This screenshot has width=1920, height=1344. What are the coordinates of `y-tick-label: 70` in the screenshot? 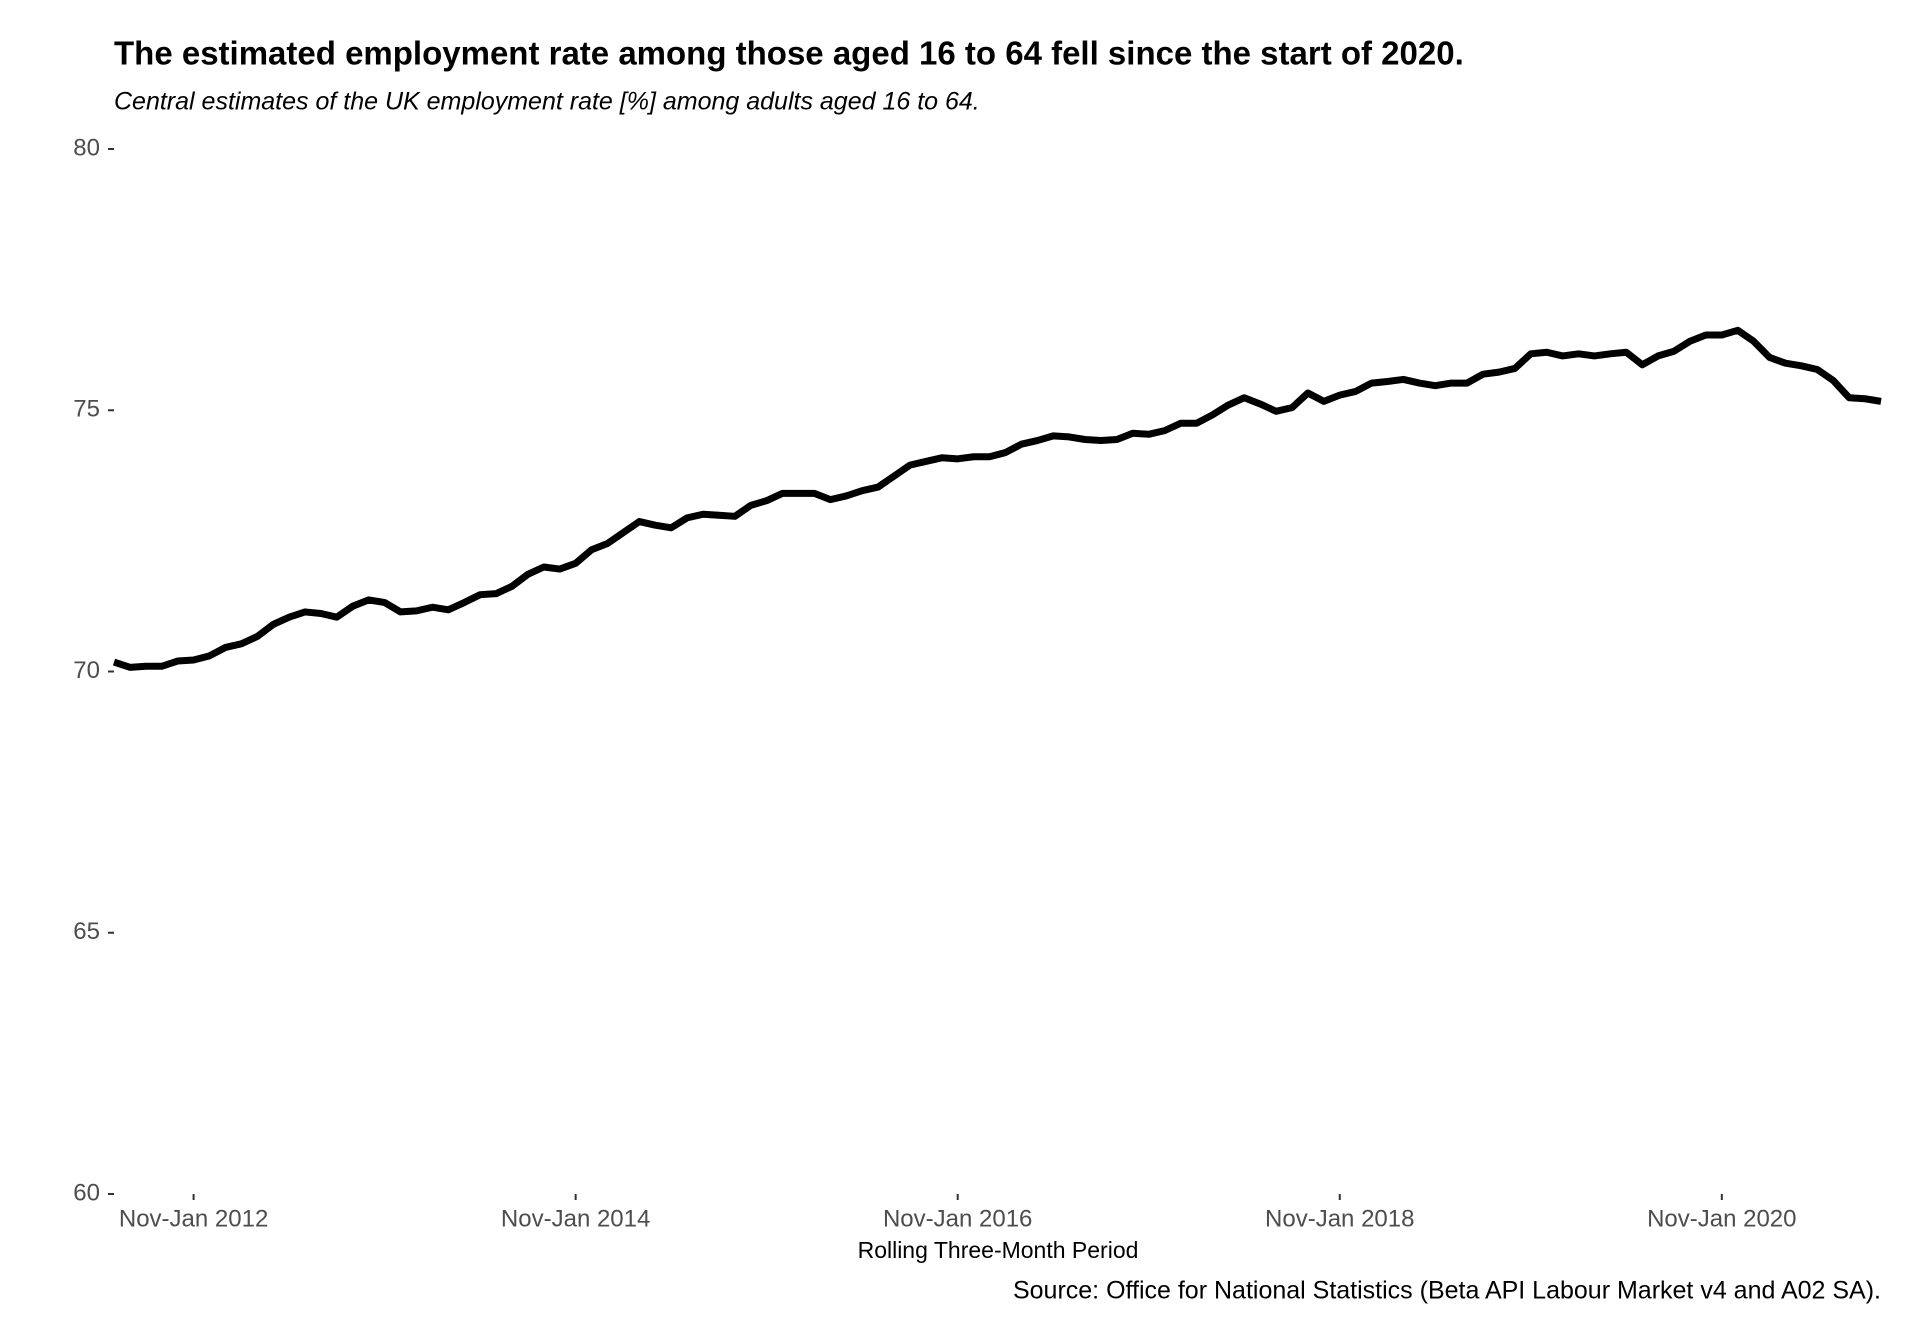 It's located at (86, 670).